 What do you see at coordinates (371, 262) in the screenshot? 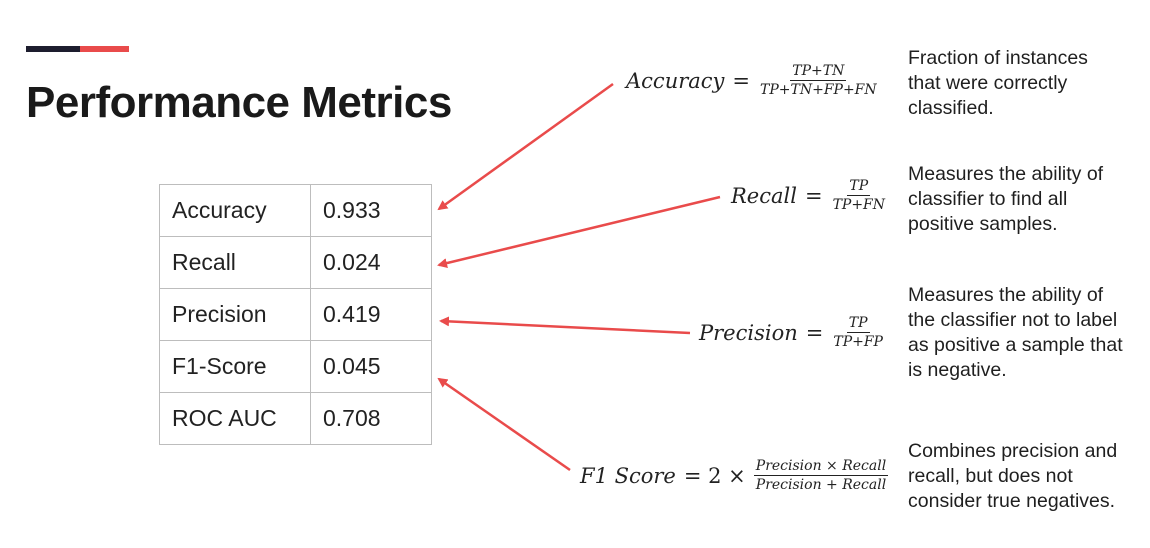
I see `metric-value: 0.024` at bounding box center [371, 262].